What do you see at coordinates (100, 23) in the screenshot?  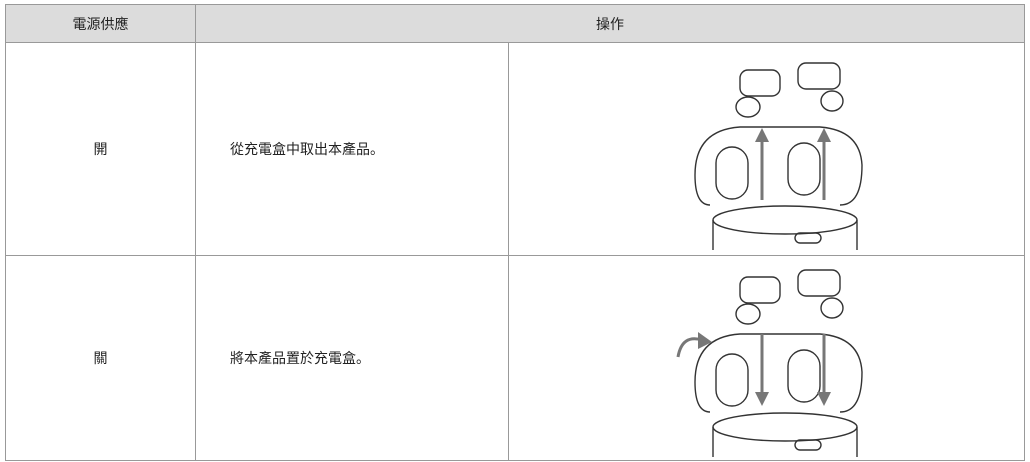 I see `header-cell: 電源供應` at bounding box center [100, 23].